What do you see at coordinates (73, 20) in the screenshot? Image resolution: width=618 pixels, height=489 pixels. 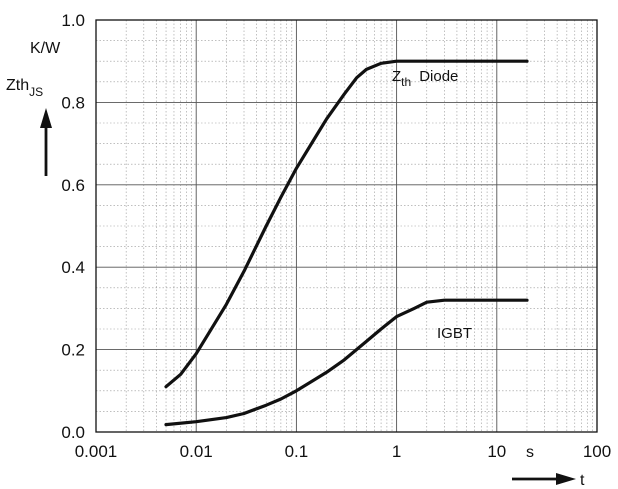 I see `y-tick-label: 1.0` at bounding box center [73, 20].